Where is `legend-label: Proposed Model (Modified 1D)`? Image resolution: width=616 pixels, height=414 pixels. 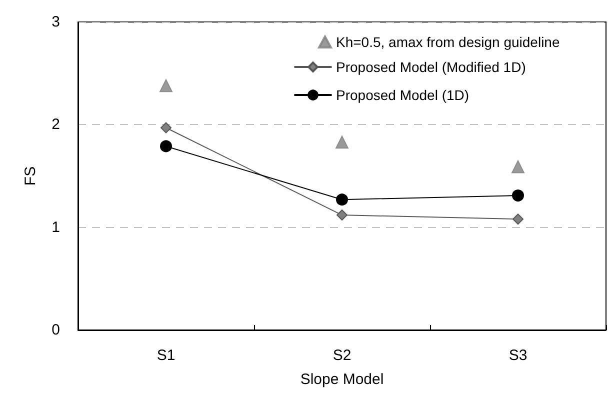
legend-label: Proposed Model (Modified 1D) is located at coordinates (431, 67).